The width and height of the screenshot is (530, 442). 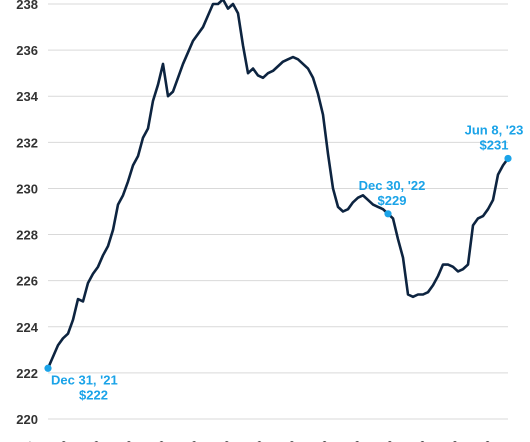 What do you see at coordinates (494, 129) in the screenshot?
I see `annotation-date-label: Jun 8, '23` at bounding box center [494, 129].